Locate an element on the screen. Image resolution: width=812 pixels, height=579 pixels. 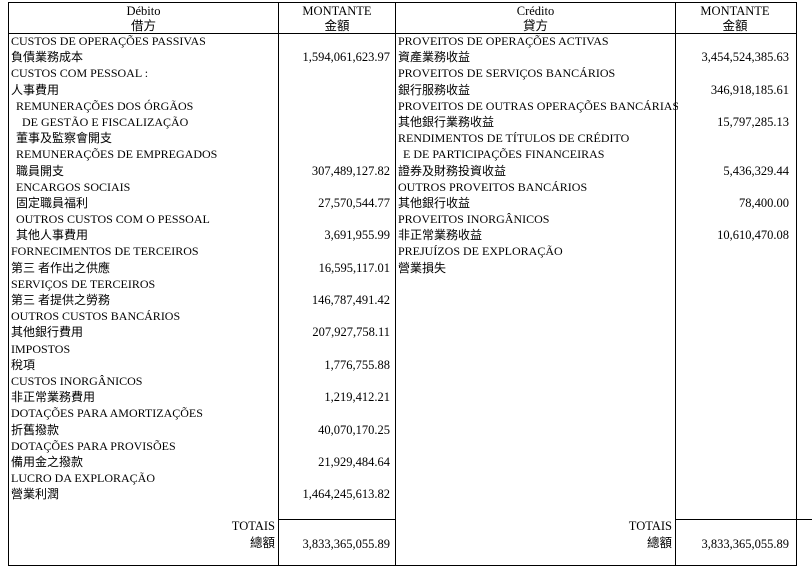
row-label: DOTAÇÕES PARA PROVISÕES is located at coordinates (93, 445).